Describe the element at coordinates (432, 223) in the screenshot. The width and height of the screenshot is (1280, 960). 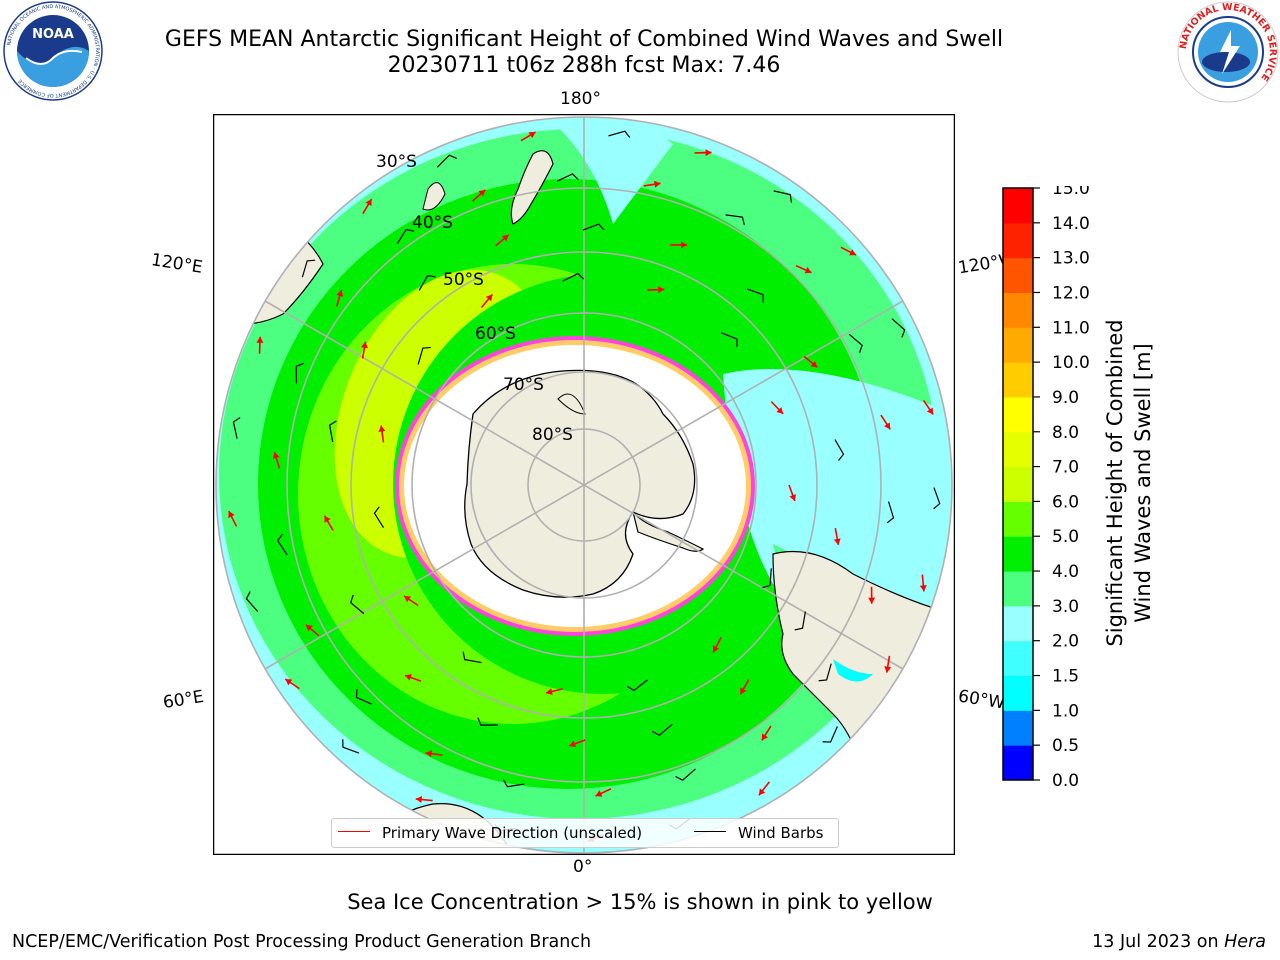
I see `lat-label-40s: 40°S` at that location.